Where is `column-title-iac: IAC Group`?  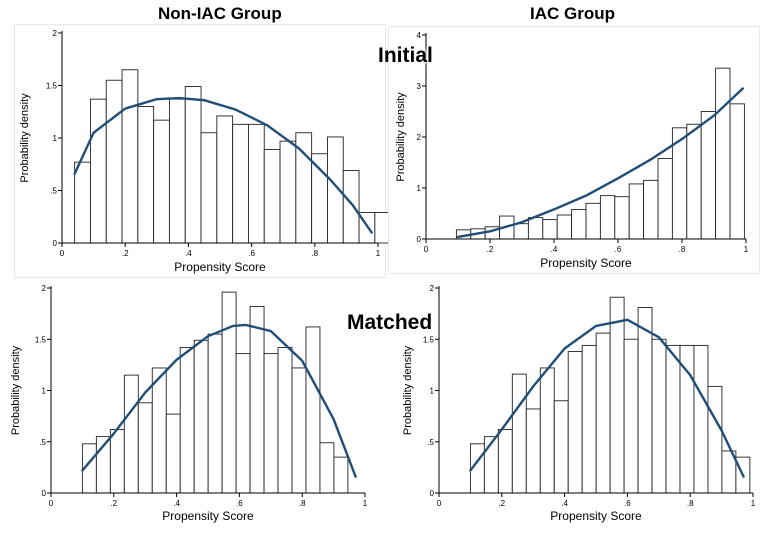
column-title-iac: IAC Group is located at coordinates (572, 13).